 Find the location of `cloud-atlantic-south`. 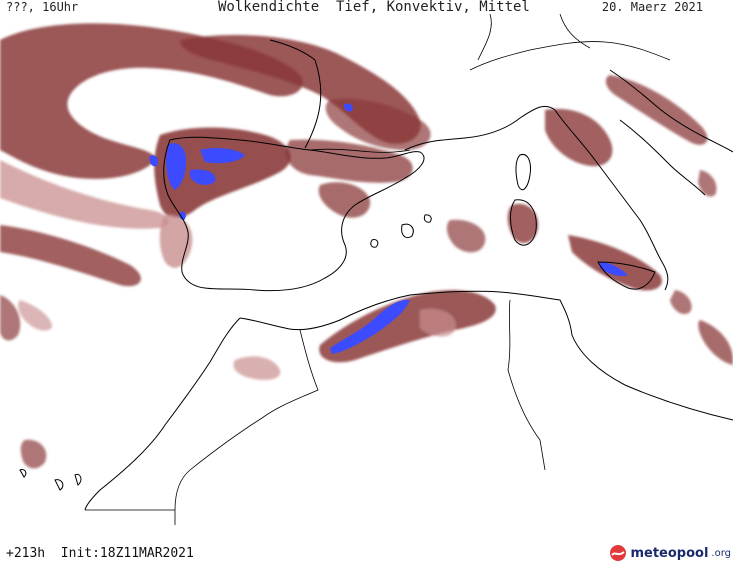

cloud-atlantic-south is located at coordinates (70, 256).